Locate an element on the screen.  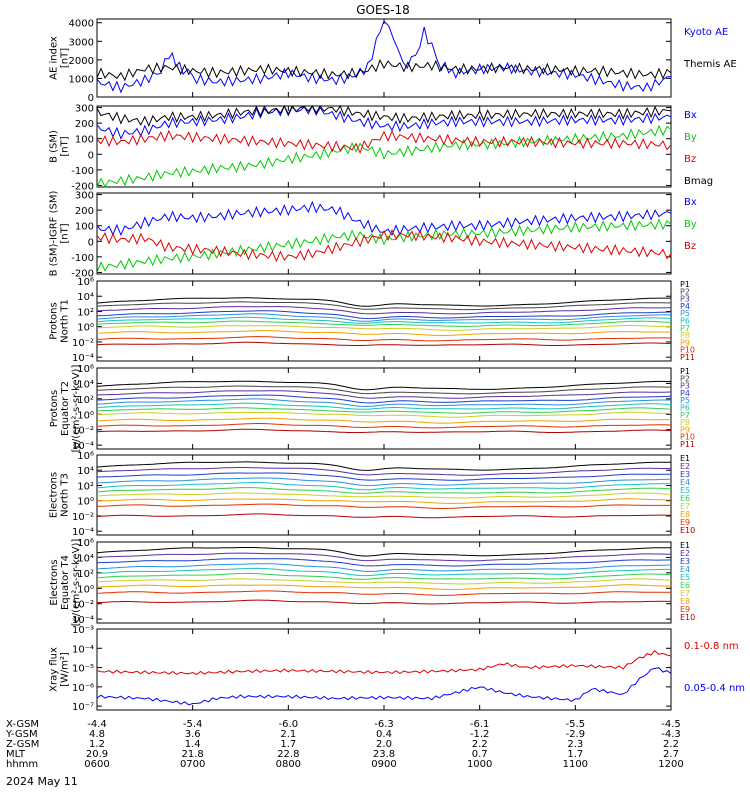
legend-label-E1: E1 is located at coordinates (685, 458).